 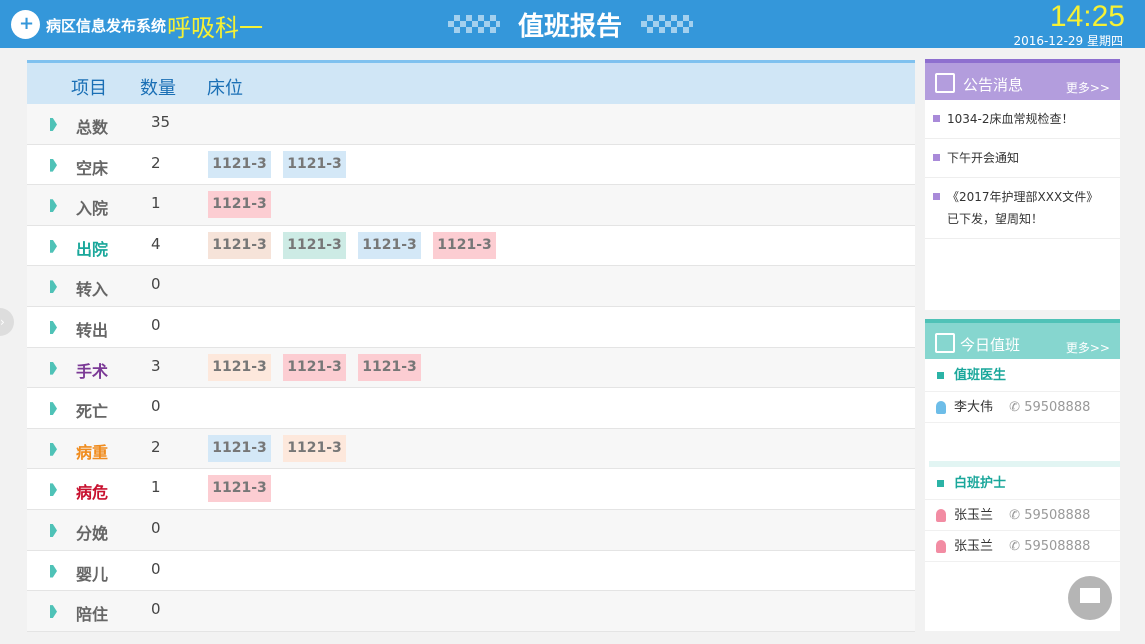 What do you see at coordinates (156, 162) in the screenshot?
I see `row-count: 2` at bounding box center [156, 162].